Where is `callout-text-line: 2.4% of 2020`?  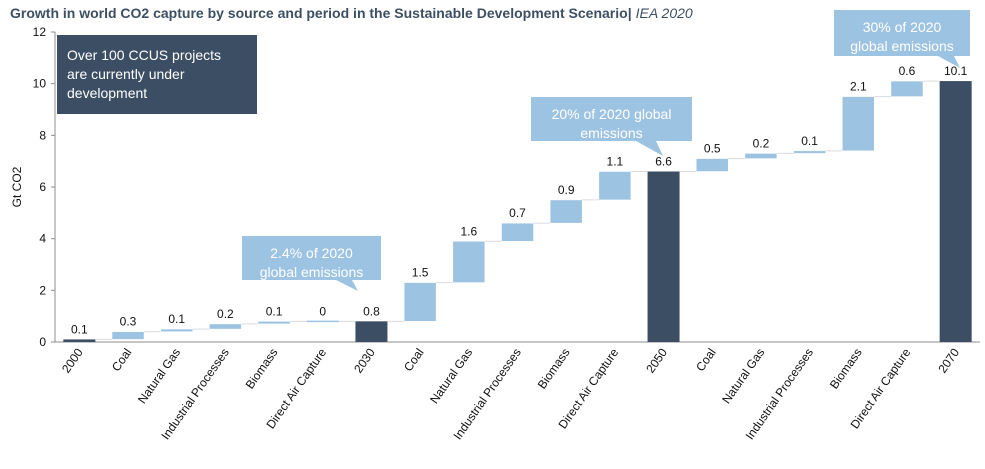
callout-text-line: 2.4% of 2020 is located at coordinates (311, 253).